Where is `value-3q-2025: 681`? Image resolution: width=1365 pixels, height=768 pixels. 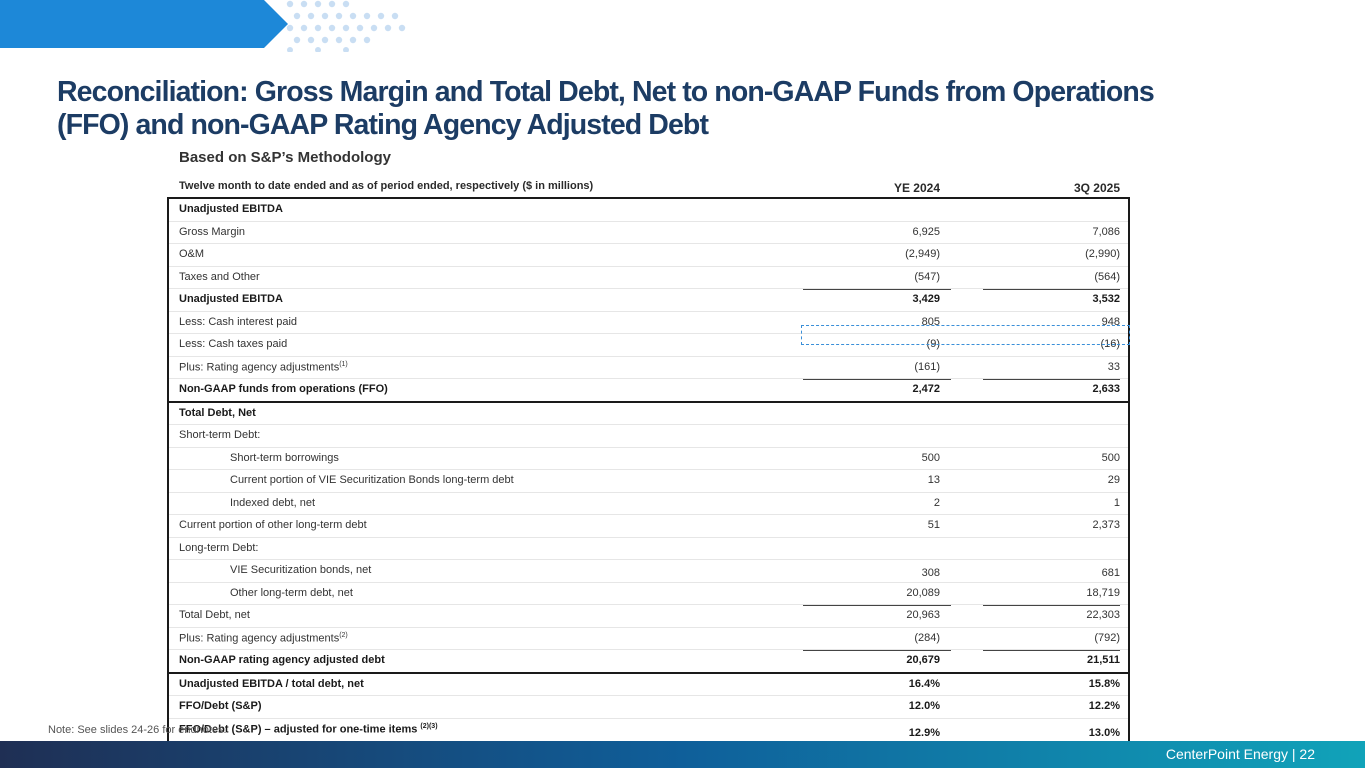 value-3q-2025: 681 is located at coordinates (1110, 573).